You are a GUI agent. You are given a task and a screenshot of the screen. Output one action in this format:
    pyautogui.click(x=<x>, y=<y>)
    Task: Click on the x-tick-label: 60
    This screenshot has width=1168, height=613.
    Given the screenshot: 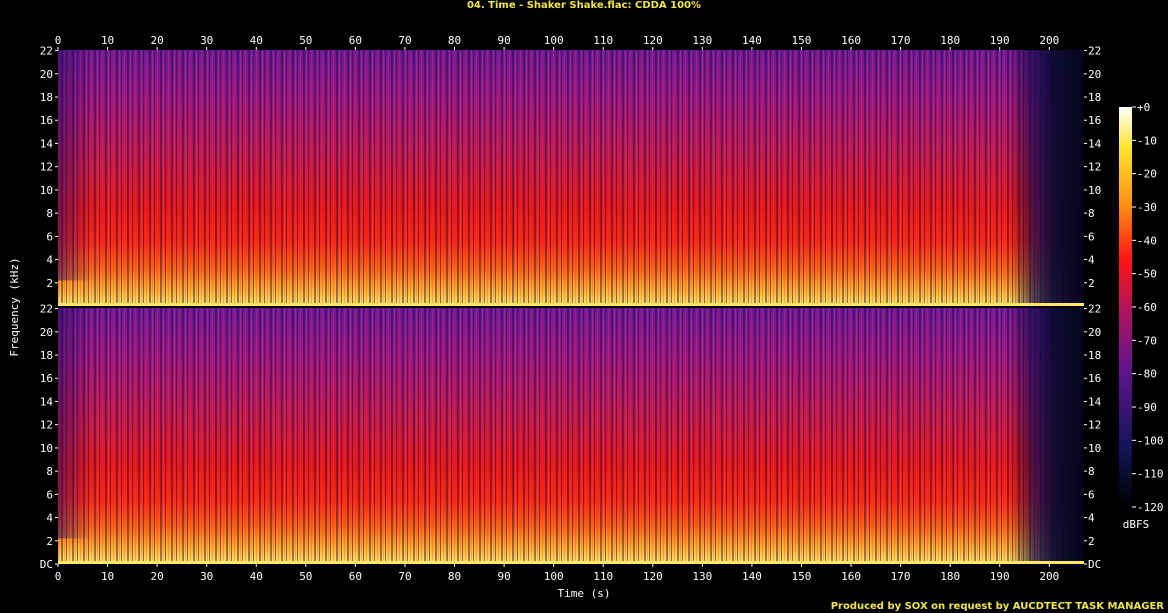 What is the action you would take?
    pyautogui.click(x=355, y=40)
    